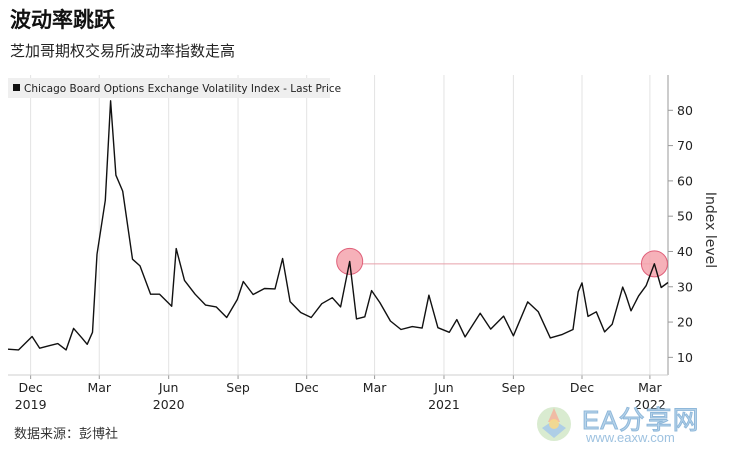 Image resolution: width=733 pixels, height=455 pixels. What do you see at coordinates (16, 87) in the screenshot?
I see `legend-swatch` at bounding box center [16, 87].